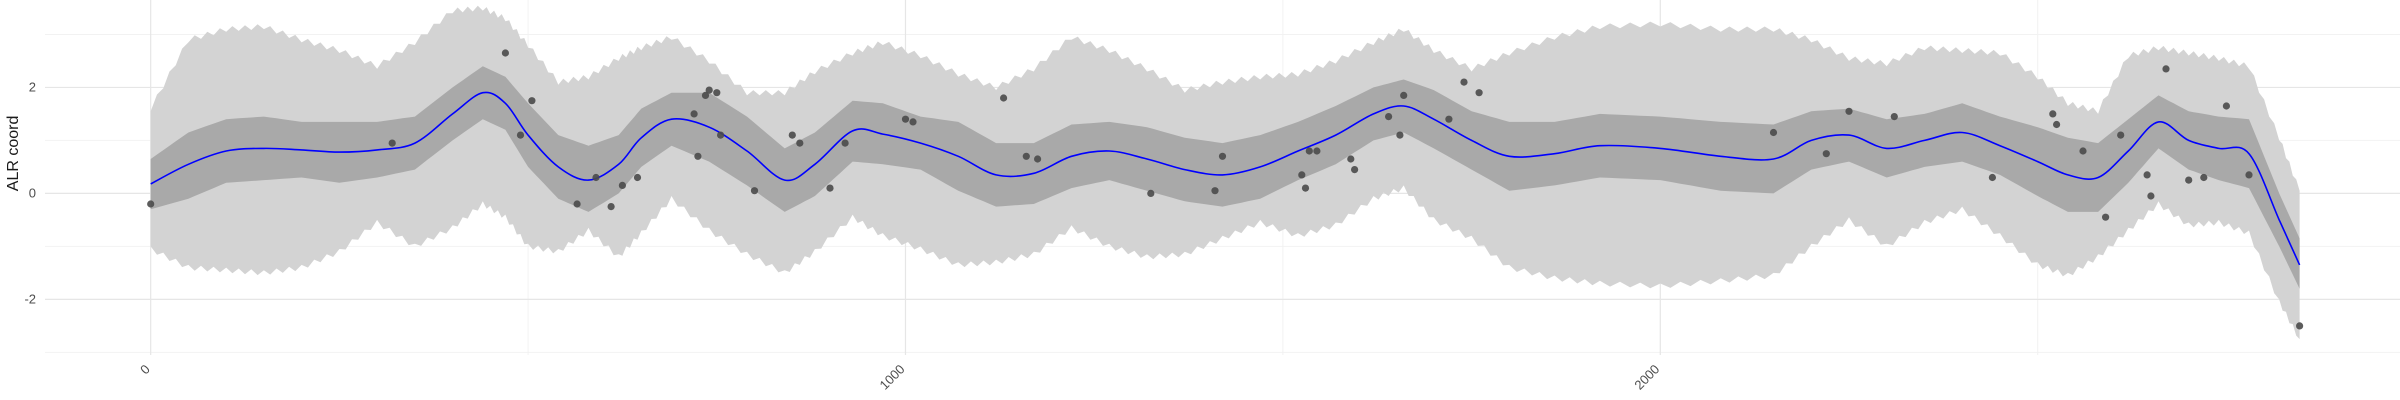 The width and height of the screenshot is (2400, 400). I want to click on y-tick-label: -2, so click(30, 298).